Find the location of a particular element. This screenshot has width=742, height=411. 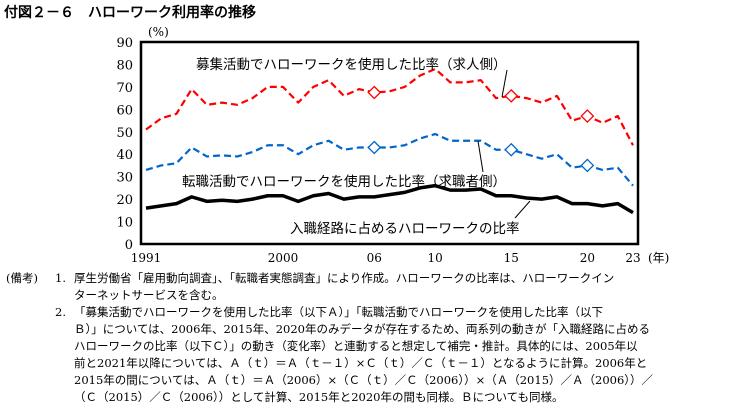

figure-title: 付図２－６ ハローワーク利用率の推移 is located at coordinates (130, 13).